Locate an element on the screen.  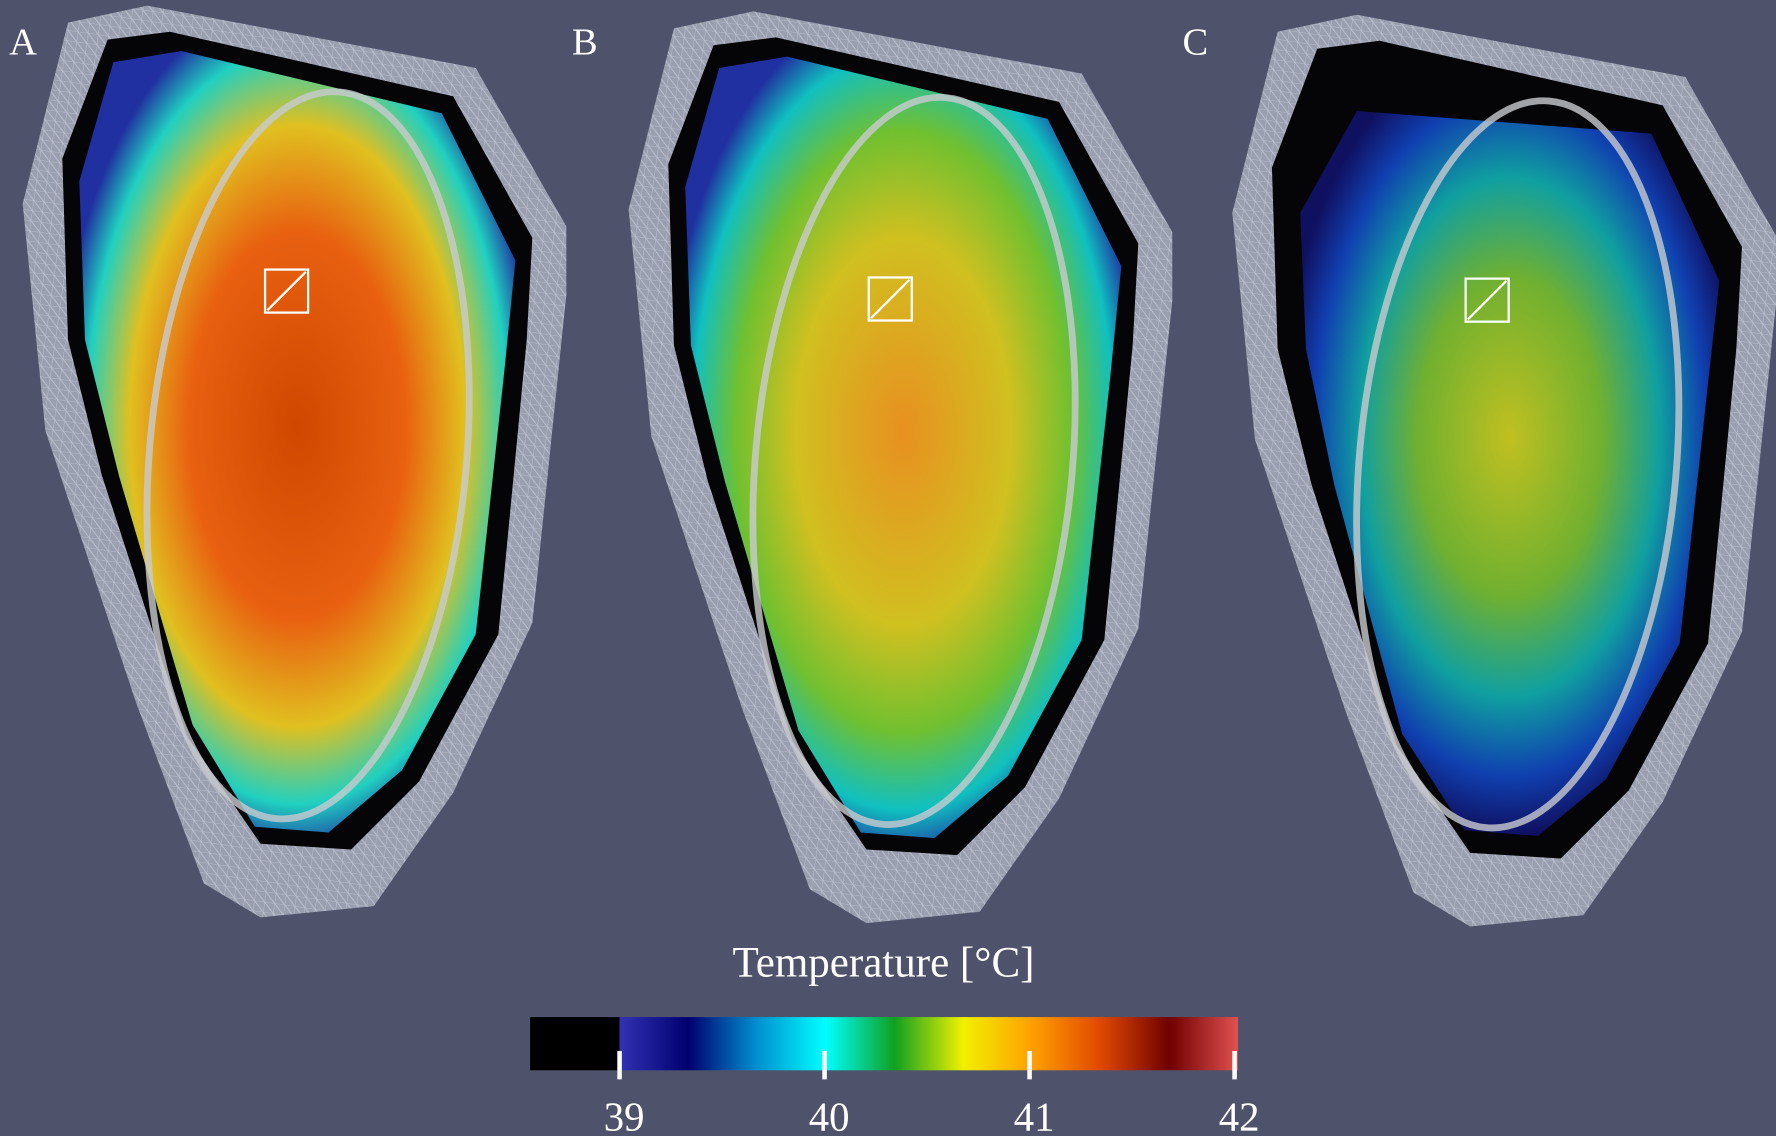
panel-label: C is located at coordinates (1195, 42).